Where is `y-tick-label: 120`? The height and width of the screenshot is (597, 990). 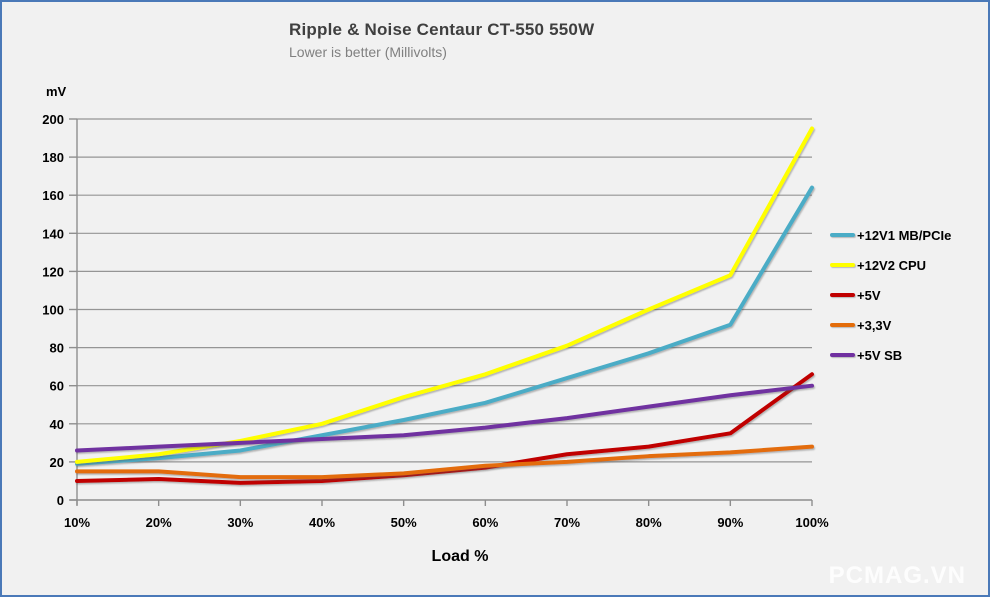 y-tick-label: 120 is located at coordinates (53, 271).